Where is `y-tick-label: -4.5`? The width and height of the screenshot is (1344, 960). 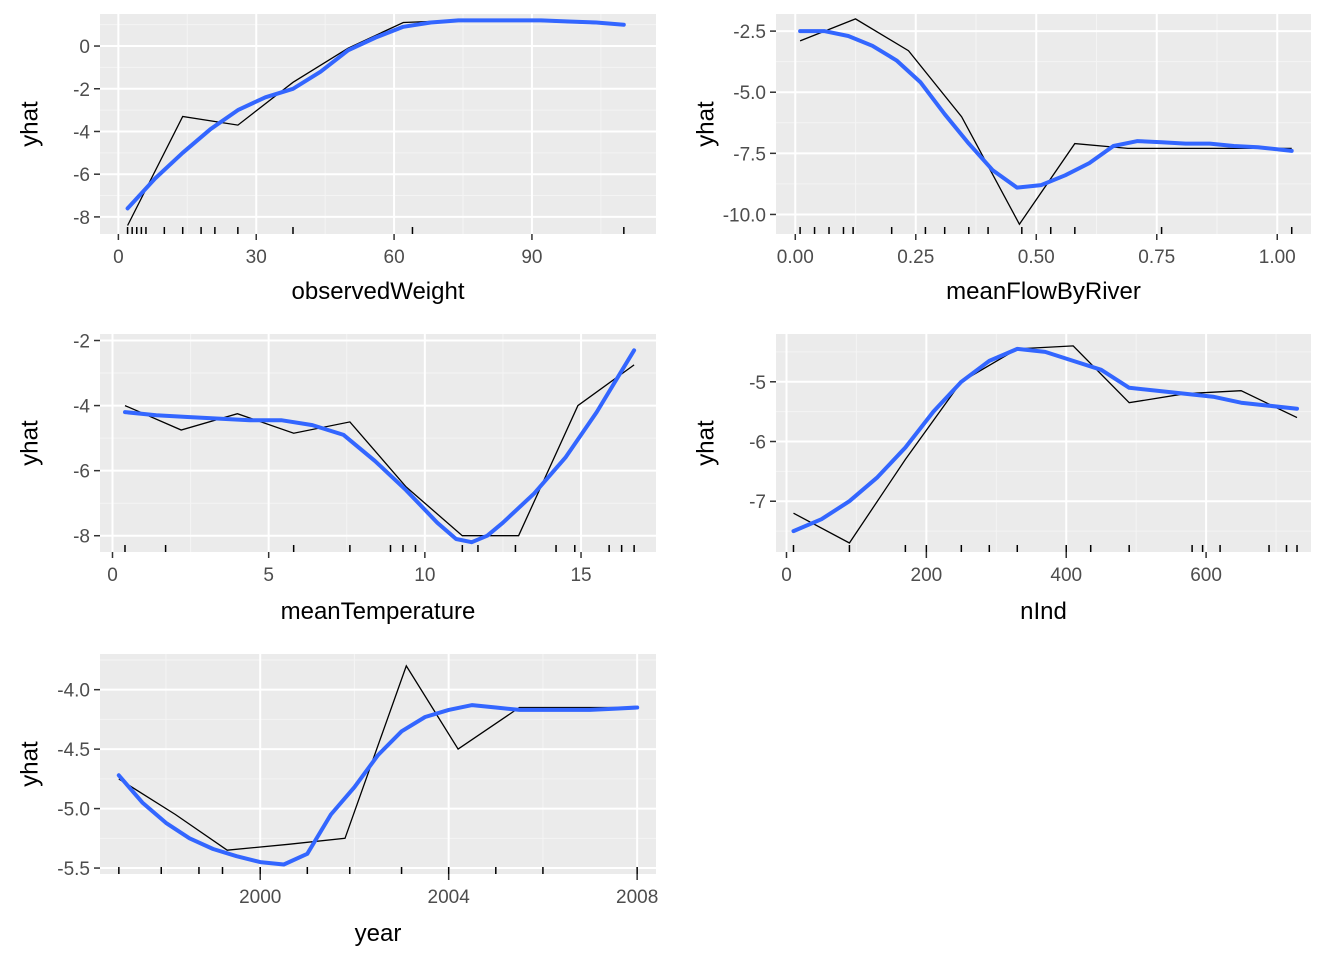
y-tick-label: -4.5 is located at coordinates (73, 750).